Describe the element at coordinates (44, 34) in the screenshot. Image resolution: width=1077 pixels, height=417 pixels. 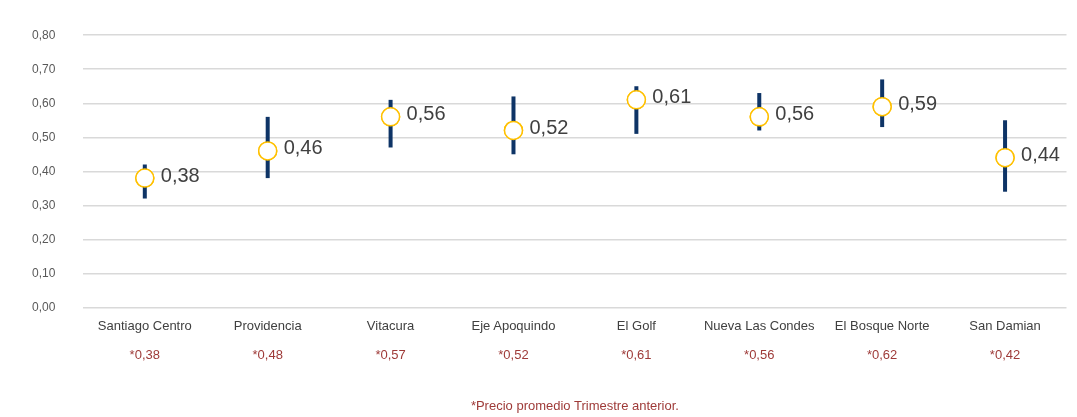
I see `y-tick-label: 0,80` at that location.